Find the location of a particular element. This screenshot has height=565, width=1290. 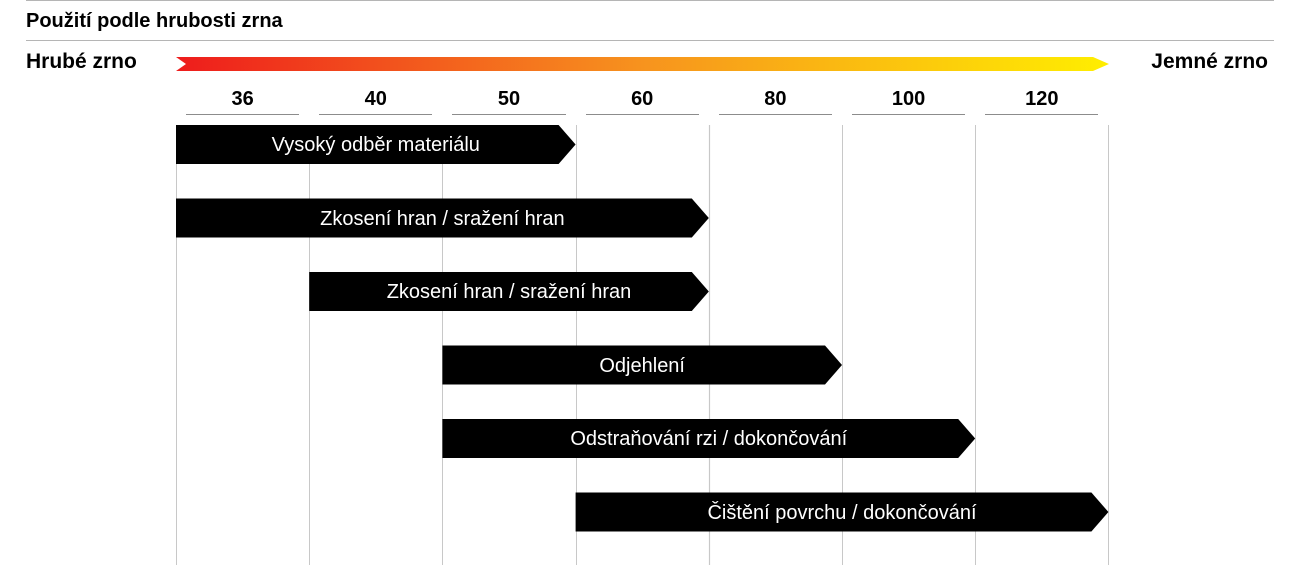

grit-label-36: 36 is located at coordinates (243, 100).